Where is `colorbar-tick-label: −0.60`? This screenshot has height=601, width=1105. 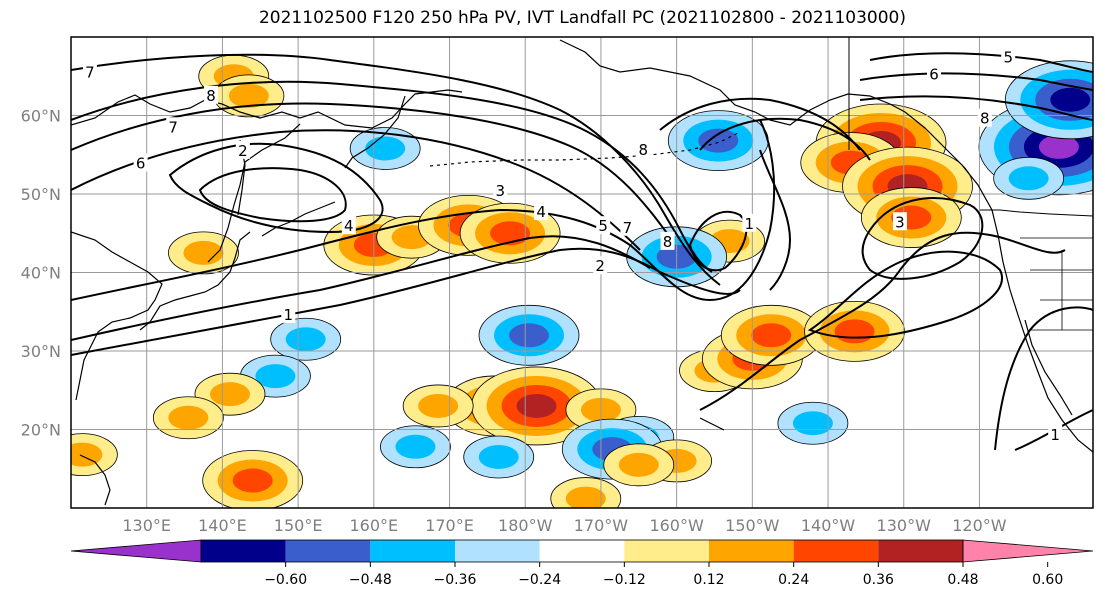
colorbar-tick-label: −0.60 is located at coordinates (285, 580).